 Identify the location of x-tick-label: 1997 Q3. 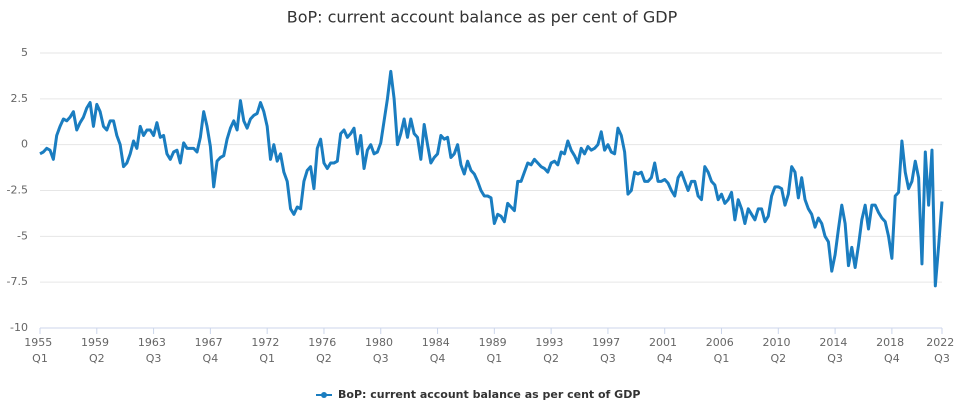
(608, 350).